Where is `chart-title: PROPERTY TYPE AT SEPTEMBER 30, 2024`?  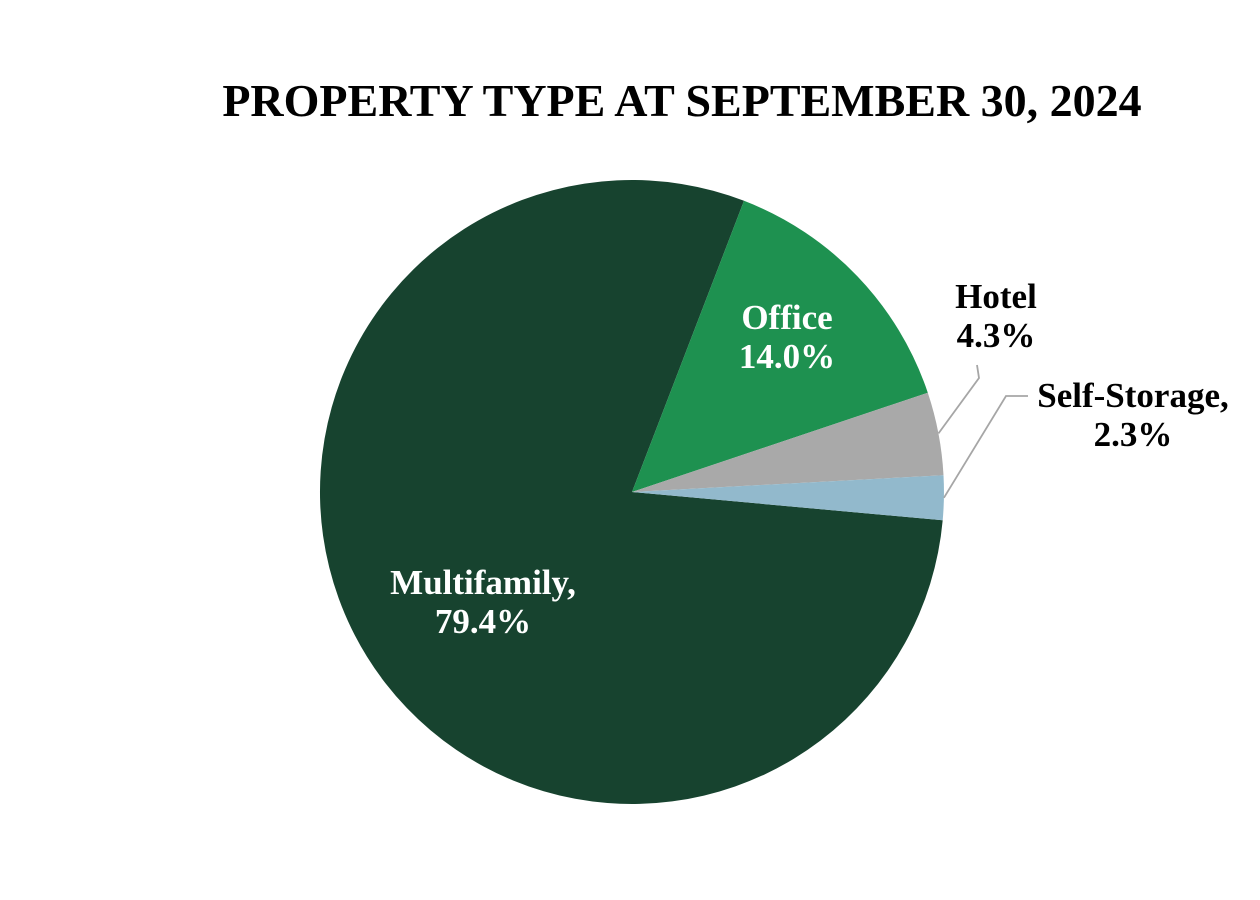
chart-title: PROPERTY TYPE AT SEPTEMBER 30, 2024 is located at coordinates (682, 100).